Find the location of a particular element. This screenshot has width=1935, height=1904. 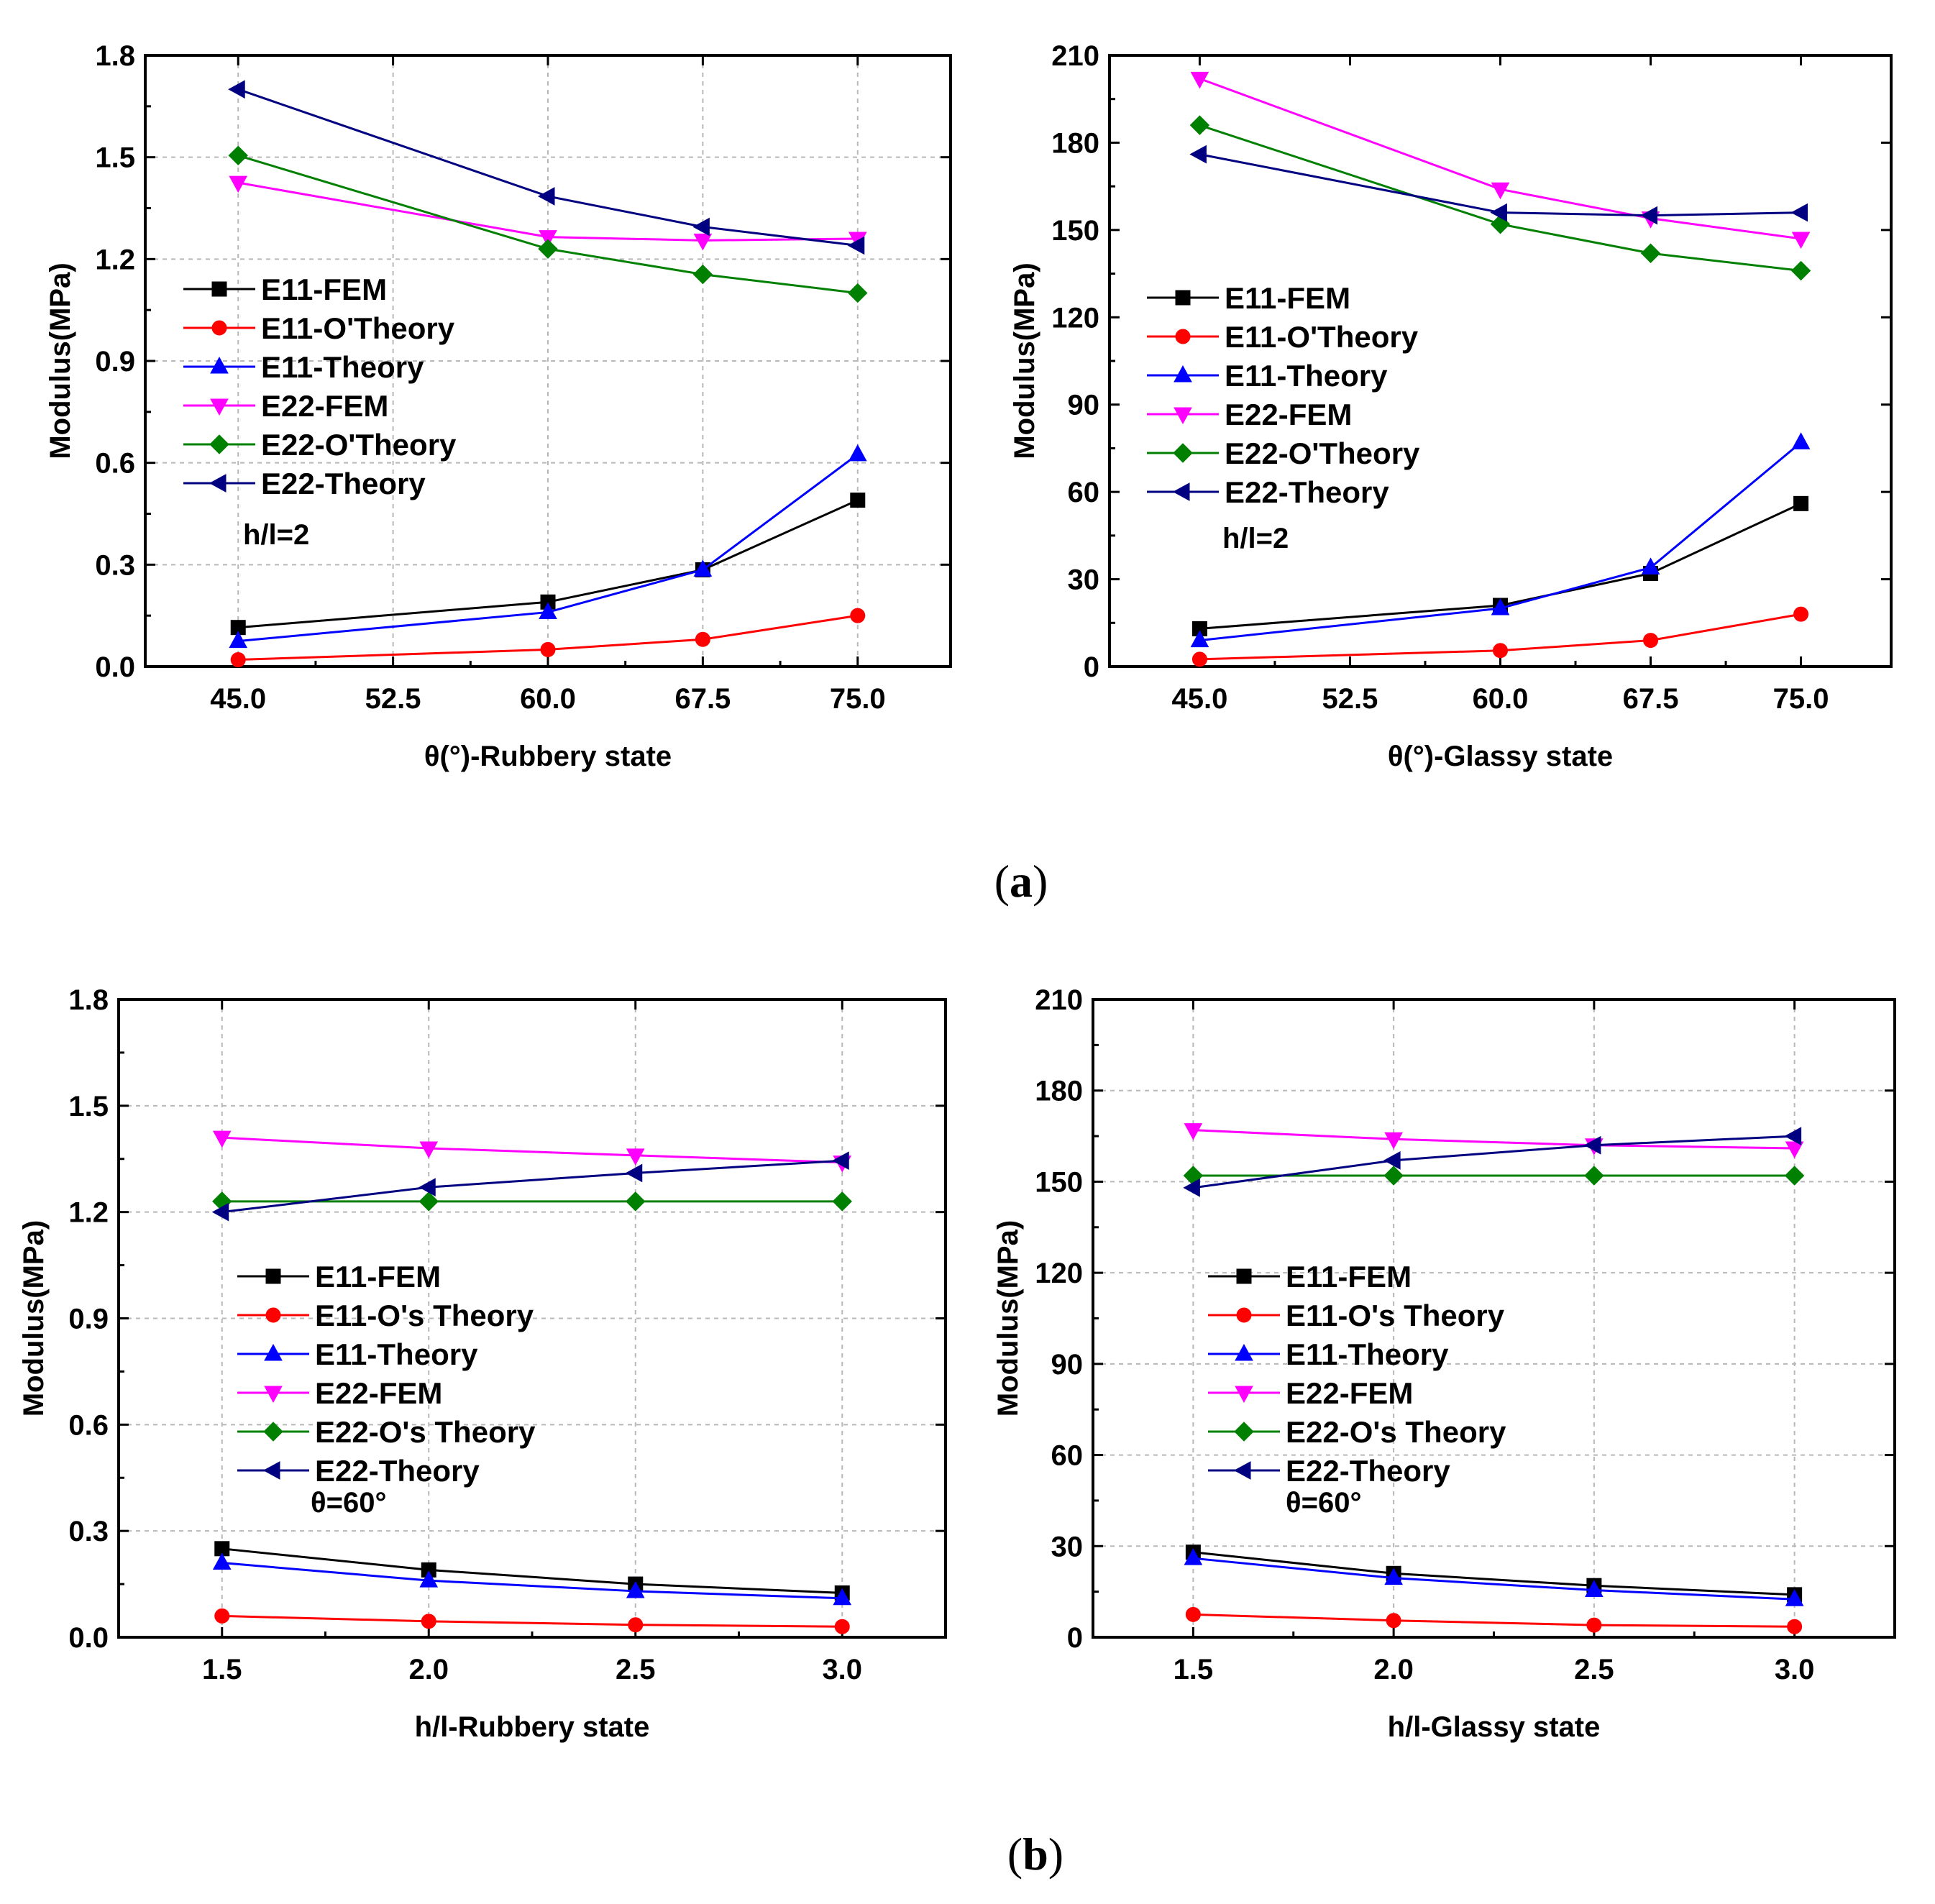

series-line-e11-theory is located at coordinates (1494, 1579).